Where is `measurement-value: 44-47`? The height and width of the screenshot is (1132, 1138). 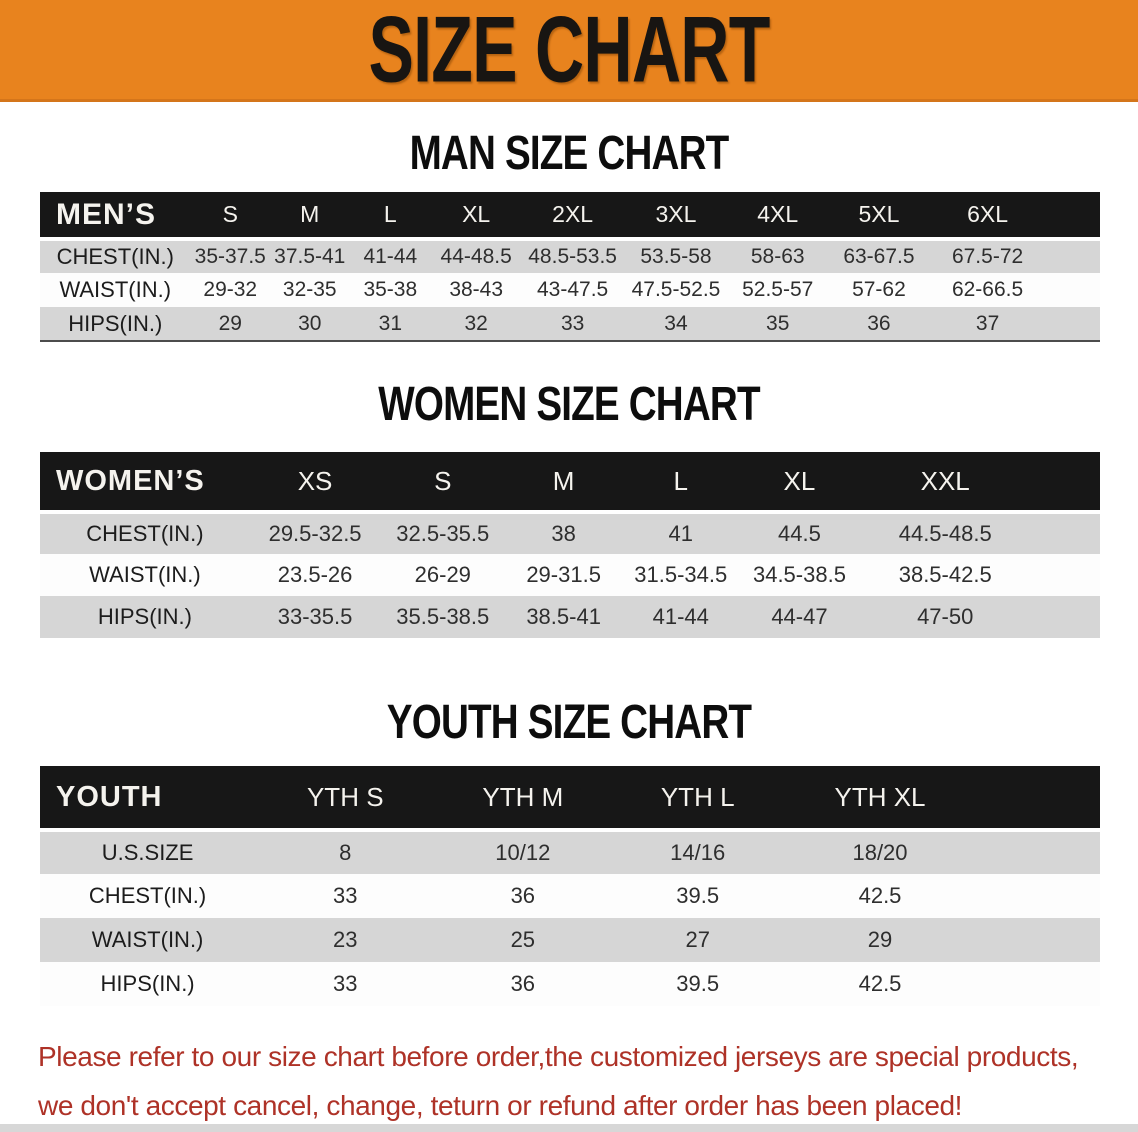 measurement-value: 44-47 is located at coordinates (799, 616).